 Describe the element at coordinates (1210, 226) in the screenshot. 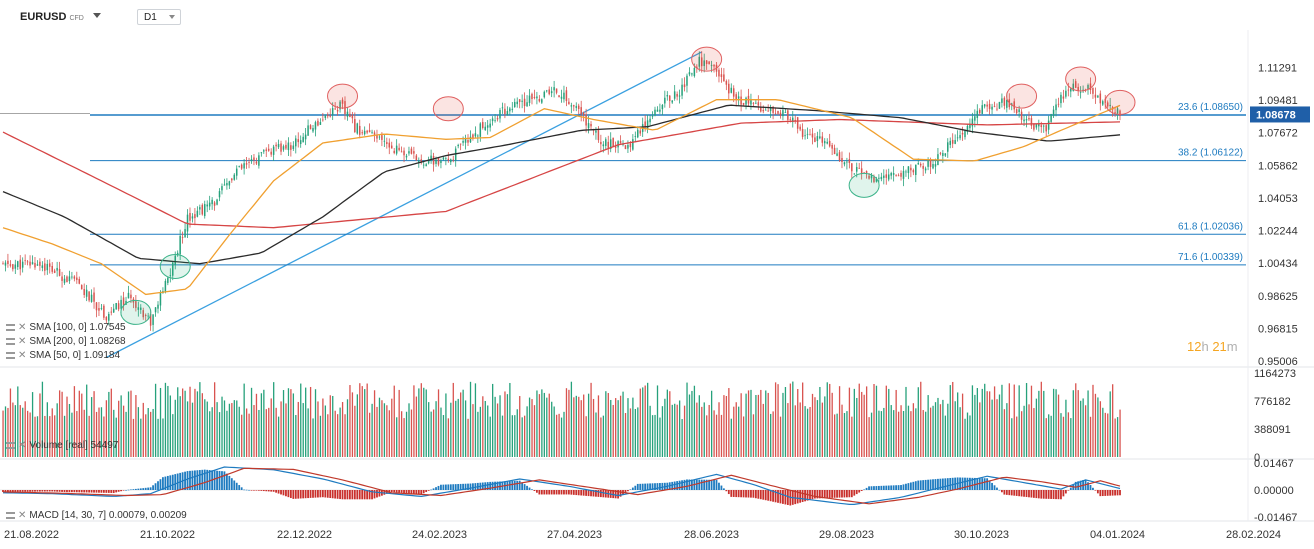

I see `fib-level-label: 61.8 (1.02036)` at that location.